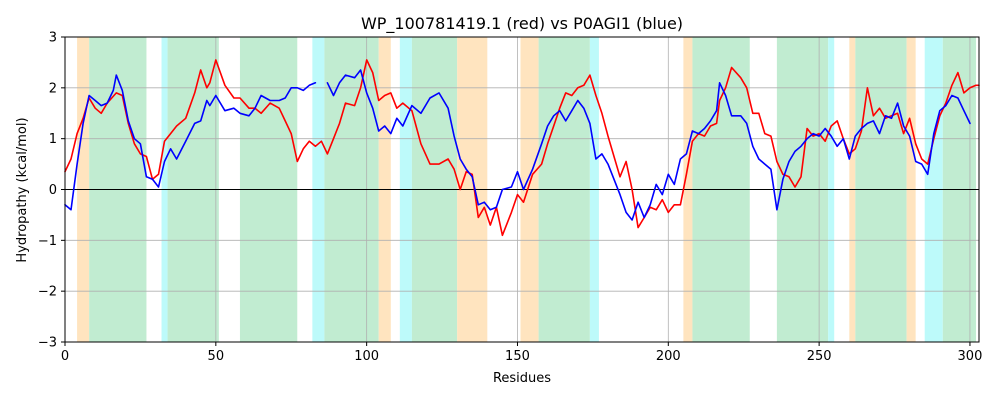 The width and height of the screenshot is (1000, 400). What do you see at coordinates (47, 292) in the screenshot?
I see `y-tick-label: −2` at bounding box center [47, 292].